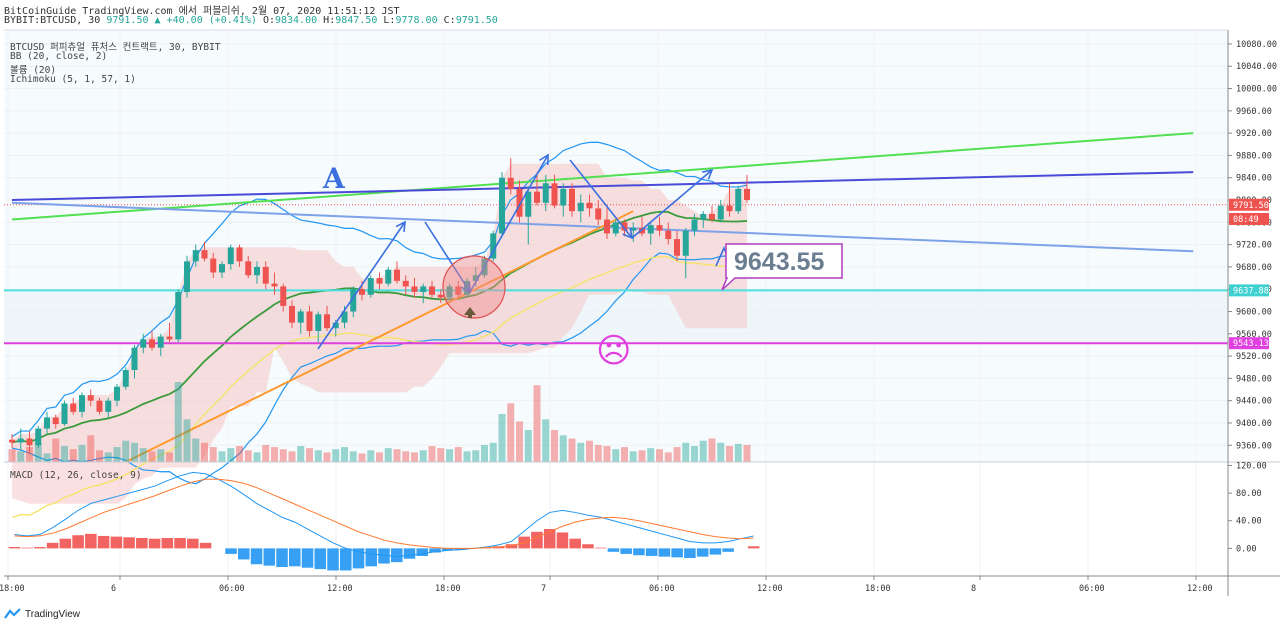 This screenshot has height=628, width=1280. I want to click on close-label: C:, so click(449, 20).